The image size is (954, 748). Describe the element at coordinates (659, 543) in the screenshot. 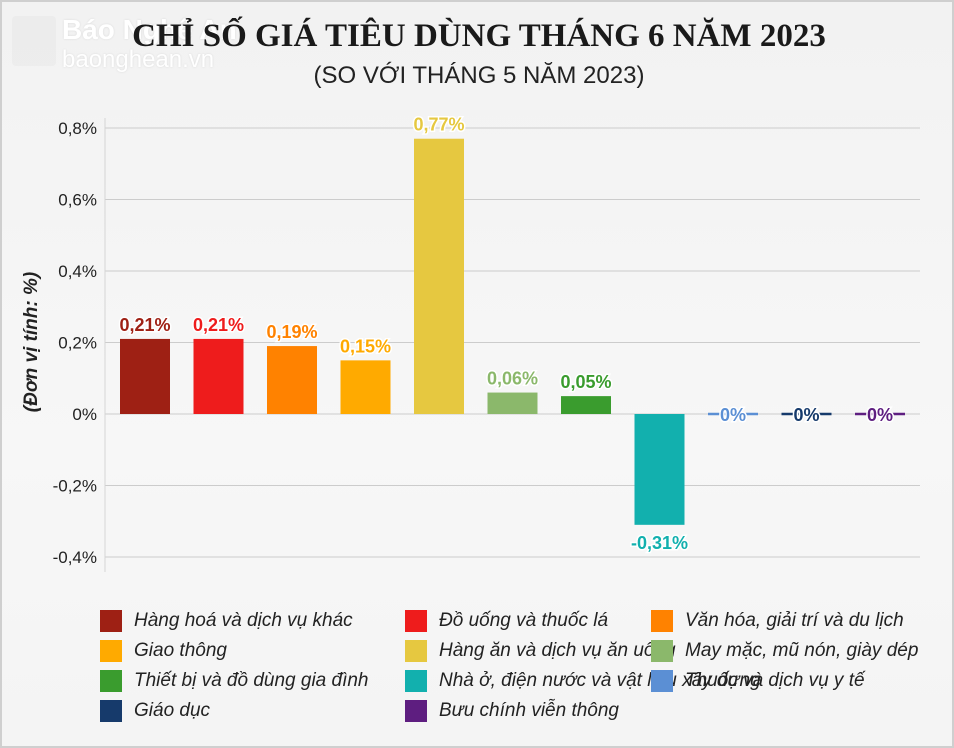

I see `bar-data-label: -0,31%` at that location.